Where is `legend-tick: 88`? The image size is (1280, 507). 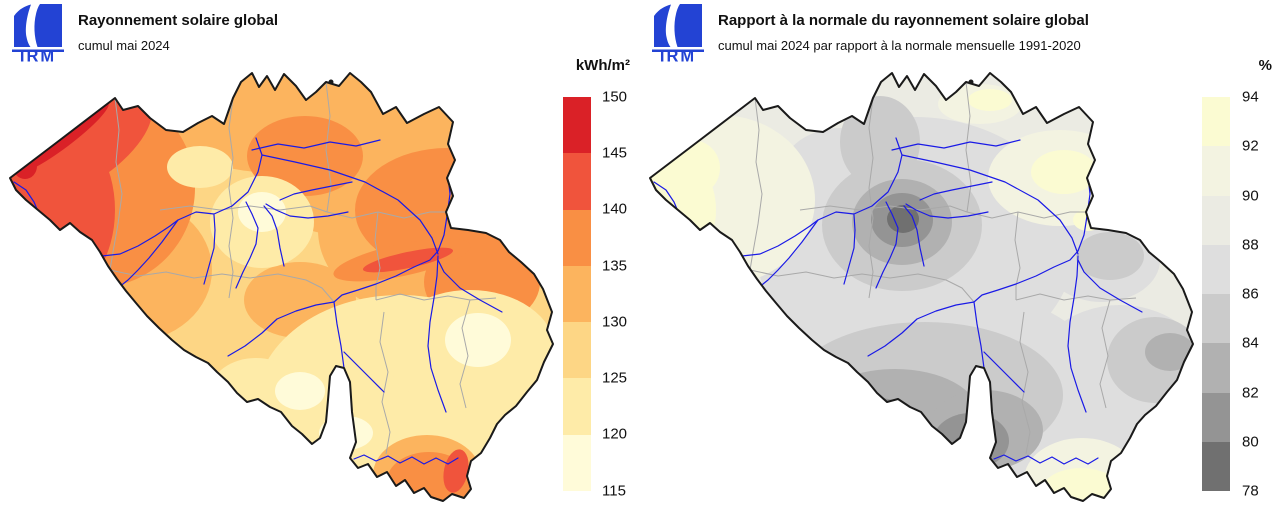
legend-tick: 88 is located at coordinates (1250, 245).